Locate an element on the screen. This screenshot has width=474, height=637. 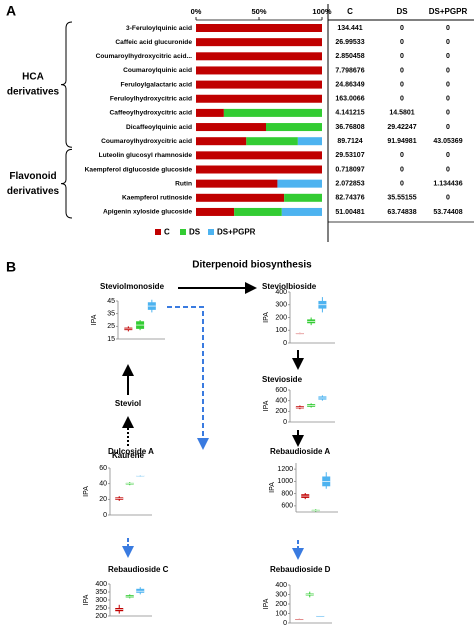
group-brace is located at coordinates (66, 84).